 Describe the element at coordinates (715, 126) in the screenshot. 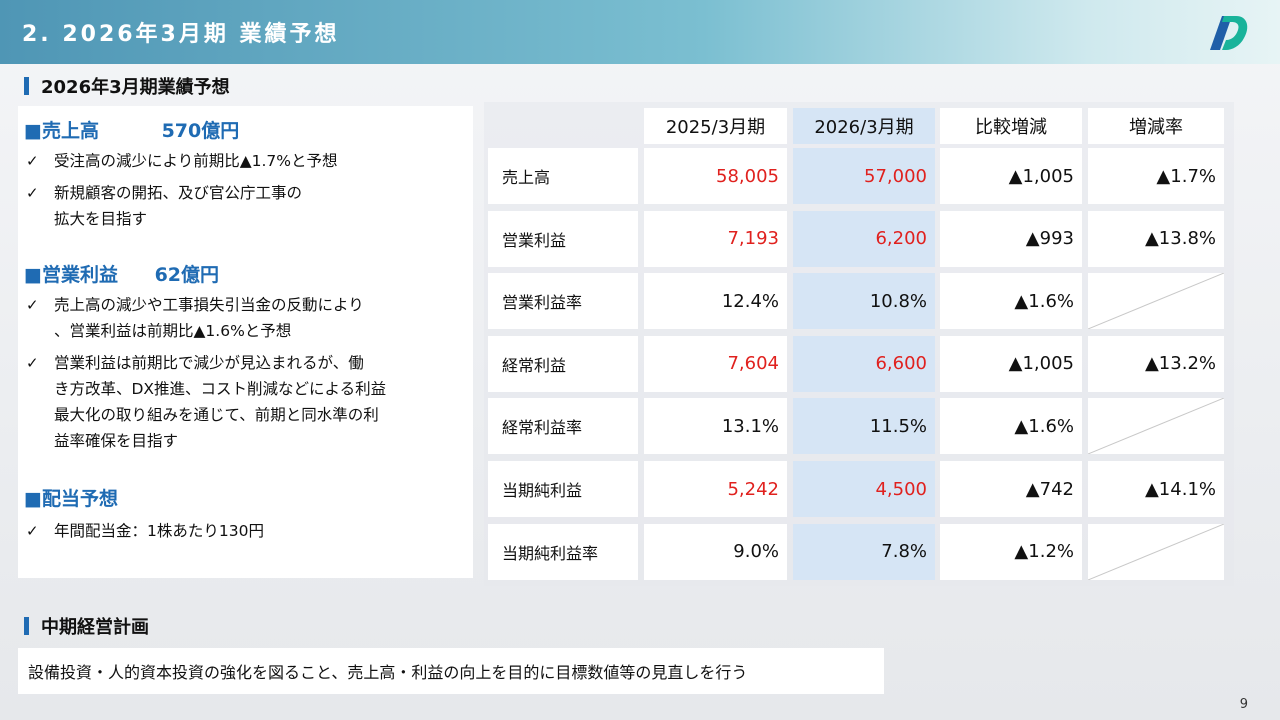

I see `table-header-fy2025: 2025/3月期` at that location.